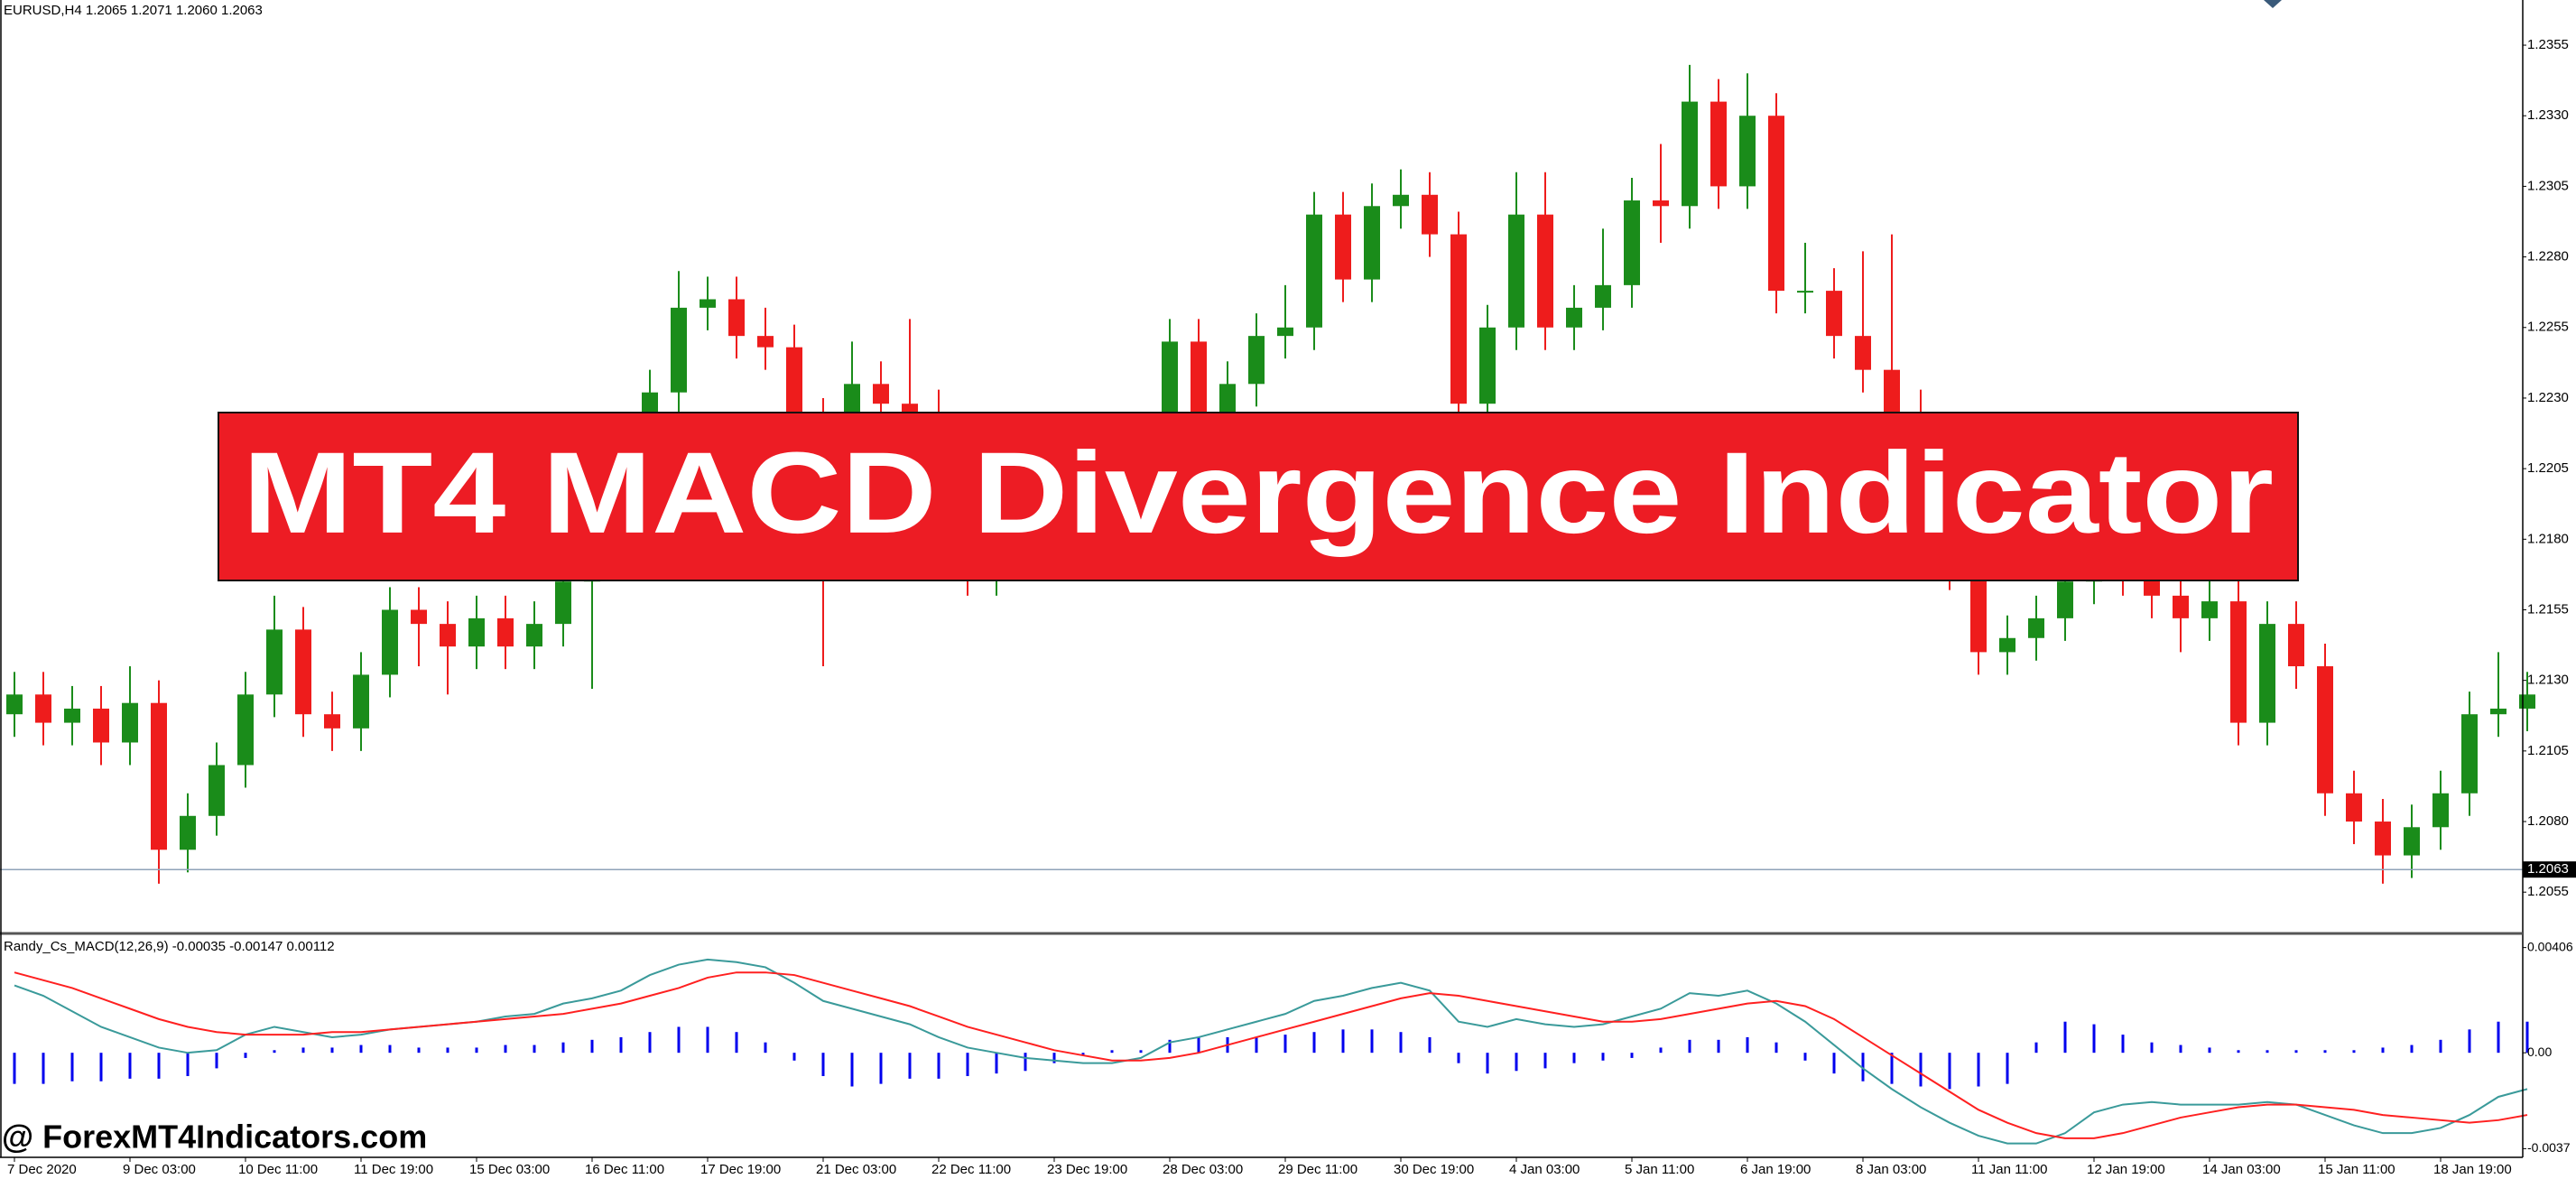 The image size is (2576, 1179). I want to click on last-price-box, so click(2549, 870).